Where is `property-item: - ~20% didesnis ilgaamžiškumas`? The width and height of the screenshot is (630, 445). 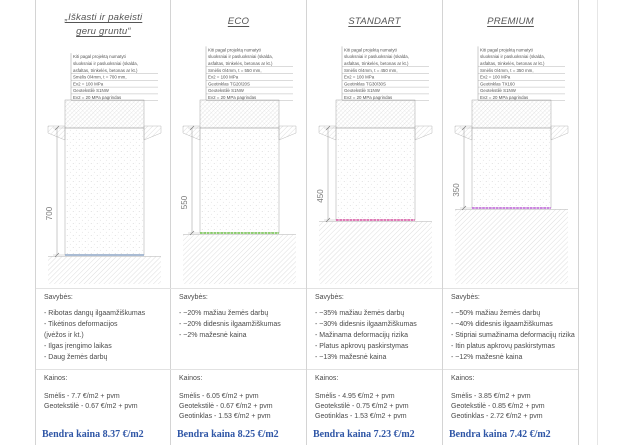 property-item: - ~20% didesnis ilgaamžiškumas is located at coordinates (230, 324).